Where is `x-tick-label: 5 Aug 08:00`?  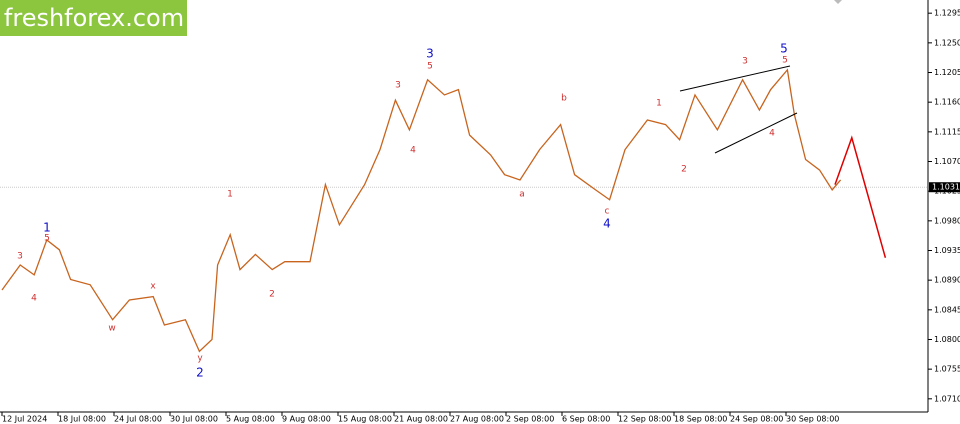
x-tick-label: 5 Aug 08:00 is located at coordinates (250, 419).